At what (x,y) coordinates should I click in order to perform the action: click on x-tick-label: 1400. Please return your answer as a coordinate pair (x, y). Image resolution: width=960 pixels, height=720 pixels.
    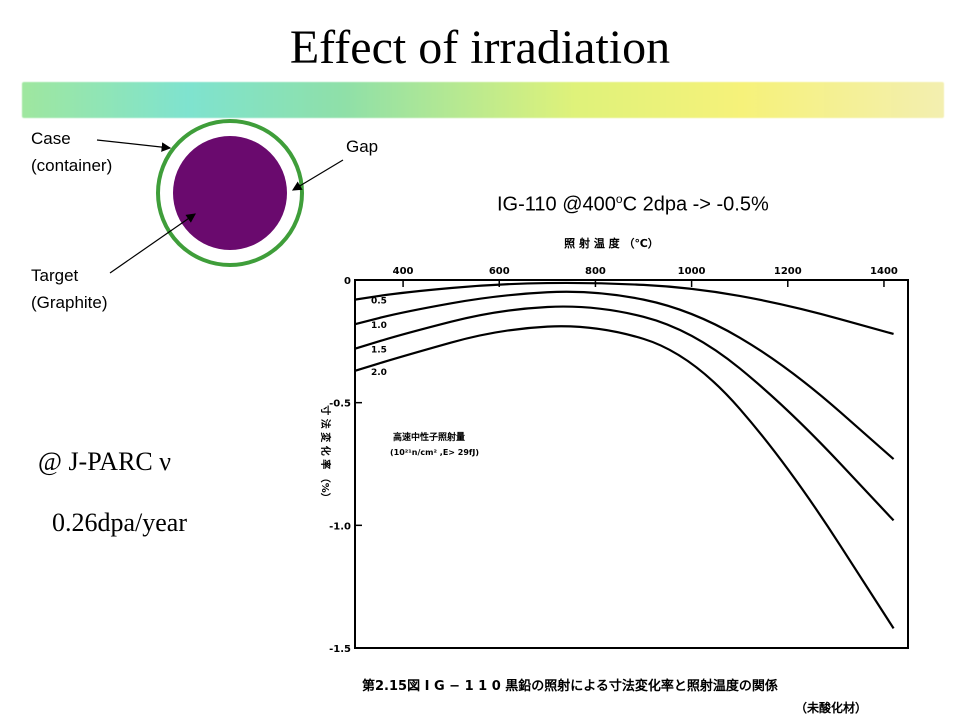
    Looking at the image, I should click on (884, 271).